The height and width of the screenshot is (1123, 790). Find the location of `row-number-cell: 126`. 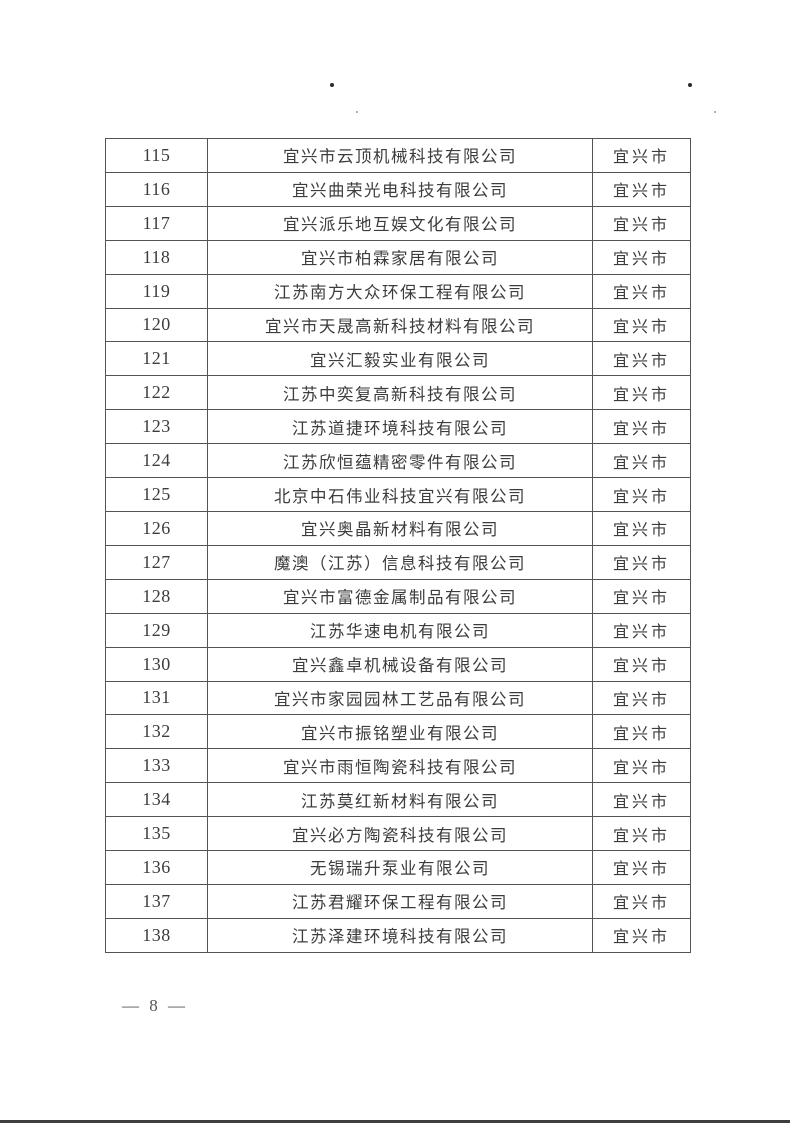

row-number-cell: 126 is located at coordinates (156, 528).